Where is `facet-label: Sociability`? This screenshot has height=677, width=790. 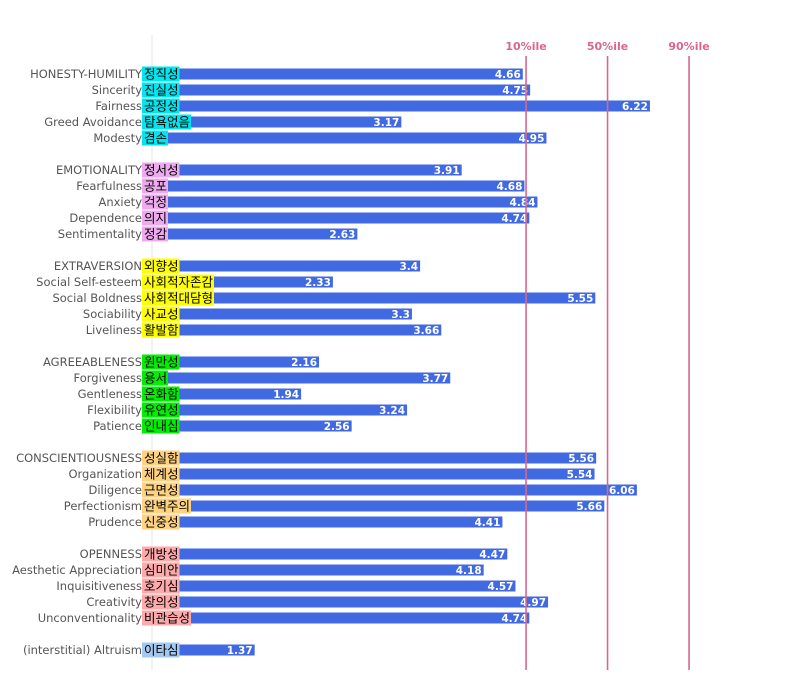 facet-label: Sociability is located at coordinates (112, 314).